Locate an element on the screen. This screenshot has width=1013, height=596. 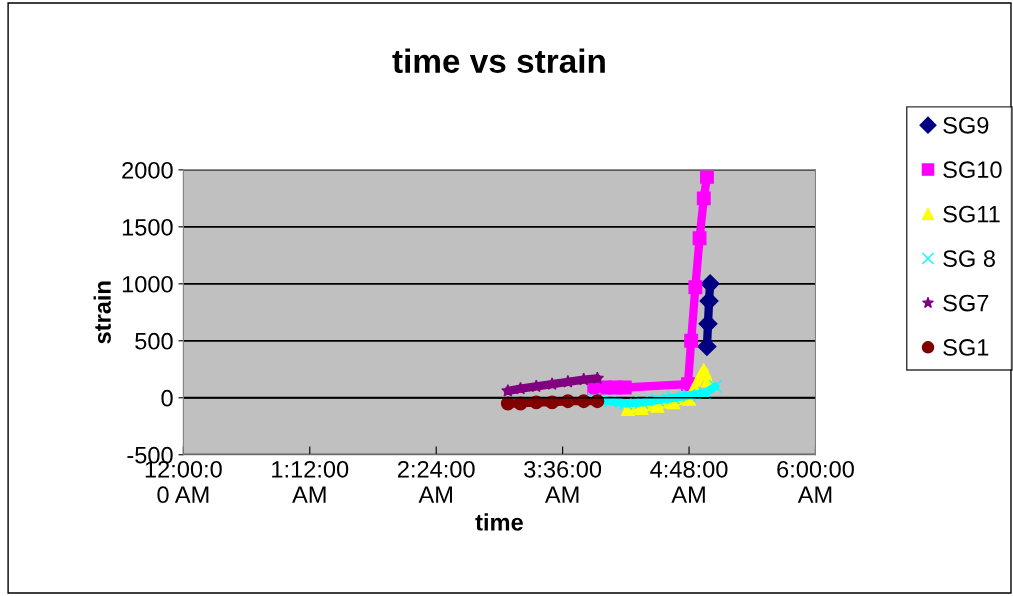
y-tick-label: 0 is located at coordinates (167, 398).